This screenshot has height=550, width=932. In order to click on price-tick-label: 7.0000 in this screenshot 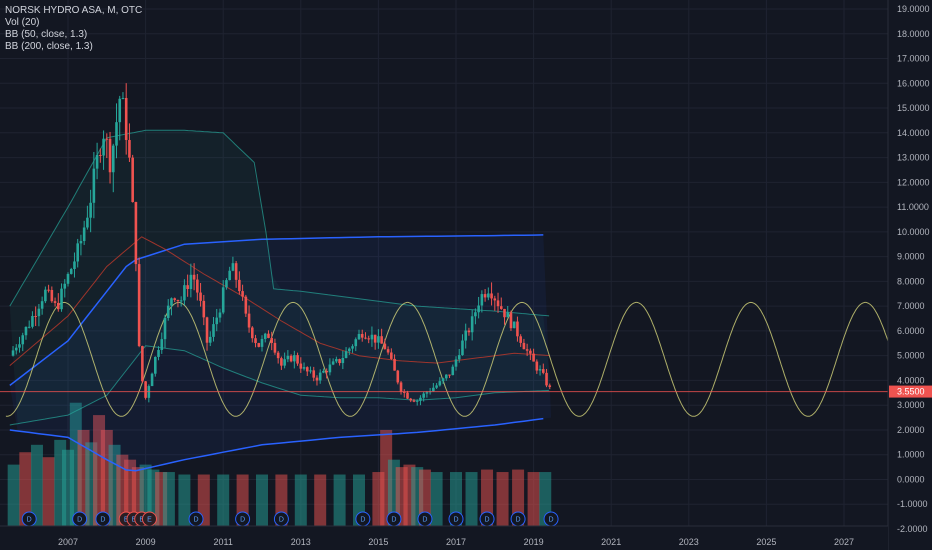, I will do `click(911, 306)`.